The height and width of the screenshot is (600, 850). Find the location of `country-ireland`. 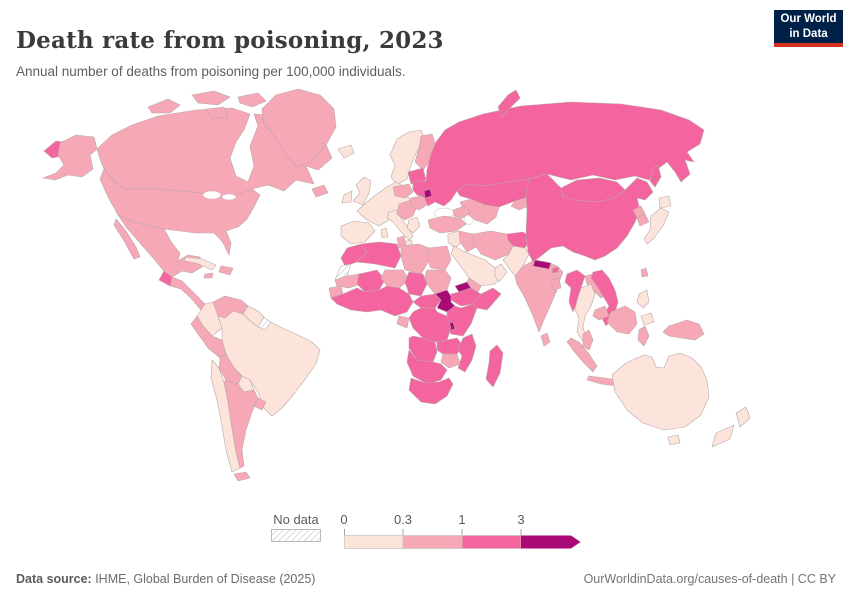

country-ireland is located at coordinates (347, 197).